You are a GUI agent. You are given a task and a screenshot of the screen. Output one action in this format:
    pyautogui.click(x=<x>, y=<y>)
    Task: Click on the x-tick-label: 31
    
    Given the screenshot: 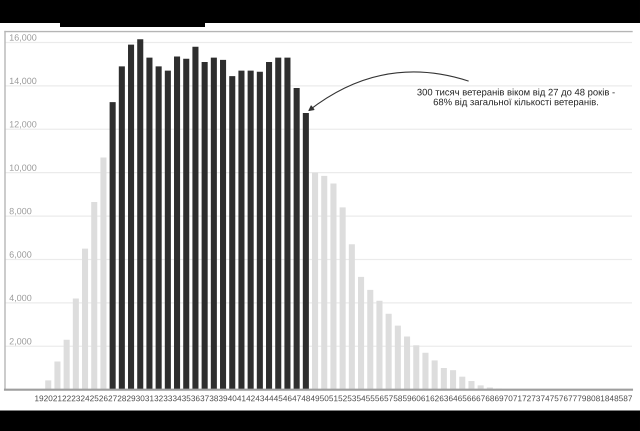 What is the action you would take?
    pyautogui.click(x=149, y=398)
    